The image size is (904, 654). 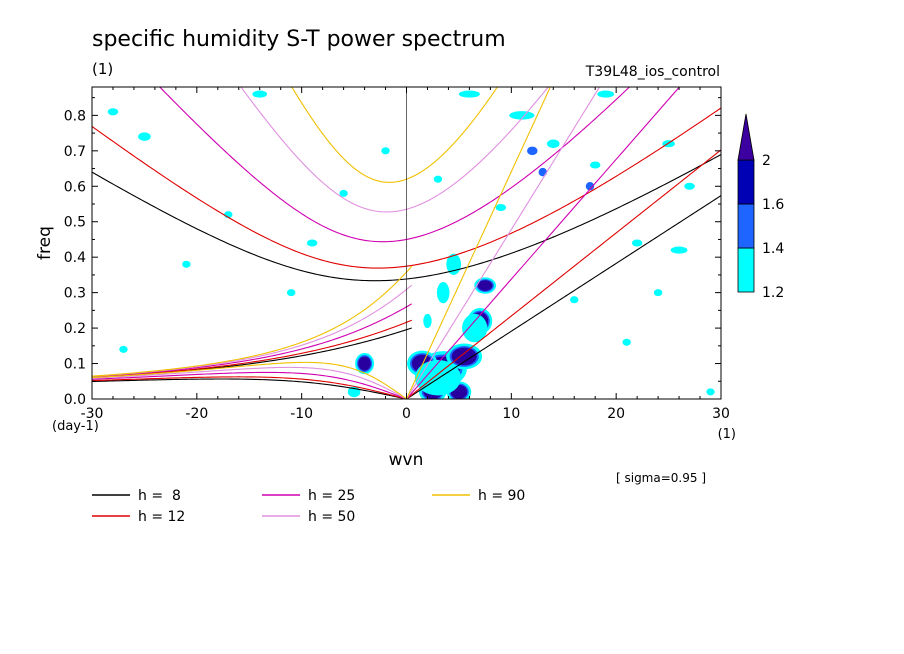 What do you see at coordinates (773, 293) in the screenshot?
I see `colorbar-label-0: 1.2` at bounding box center [773, 293].